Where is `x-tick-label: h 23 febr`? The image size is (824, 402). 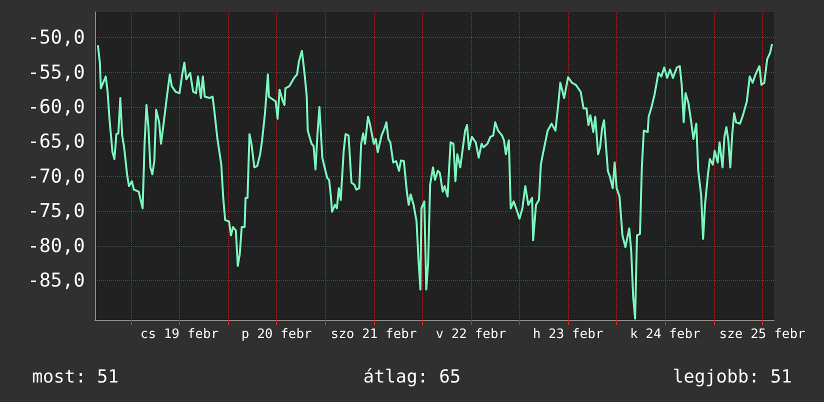 x-tick-label: h 23 febr is located at coordinates (568, 334).